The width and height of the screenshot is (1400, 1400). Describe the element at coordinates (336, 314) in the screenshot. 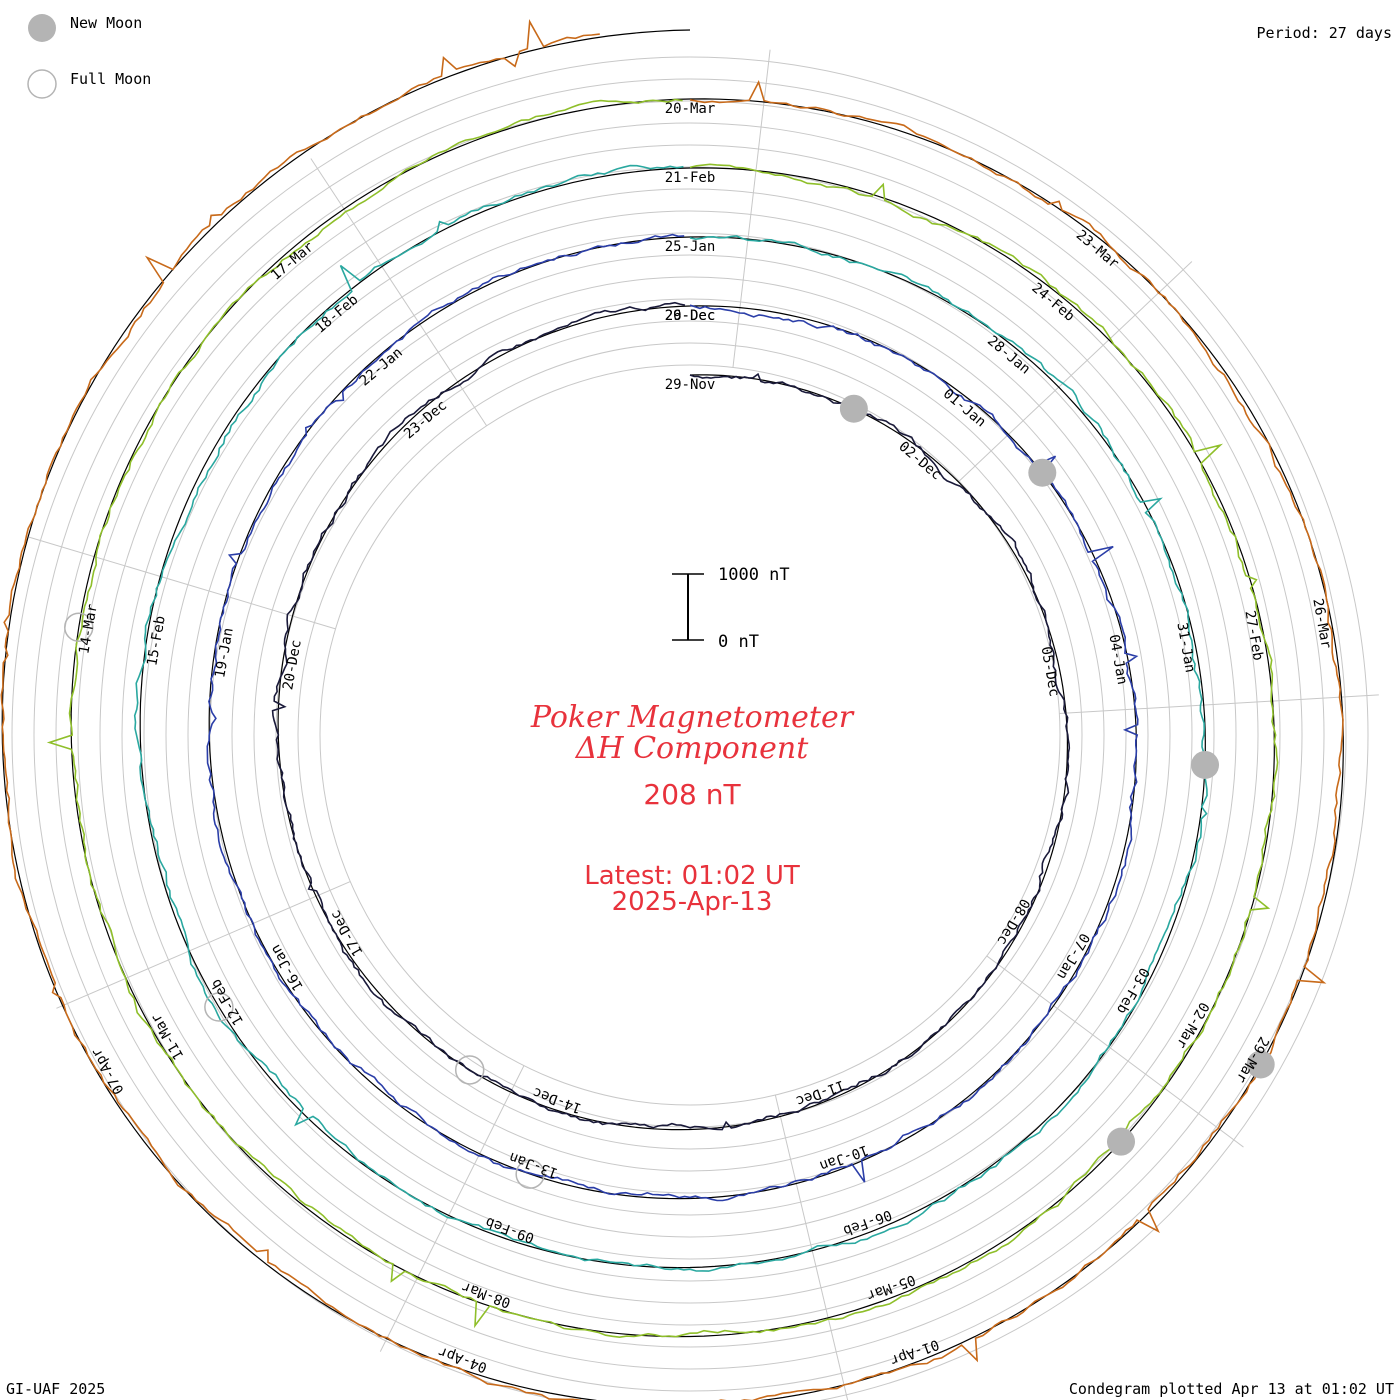

I see `date-tick-label: 18-Feb` at that location.